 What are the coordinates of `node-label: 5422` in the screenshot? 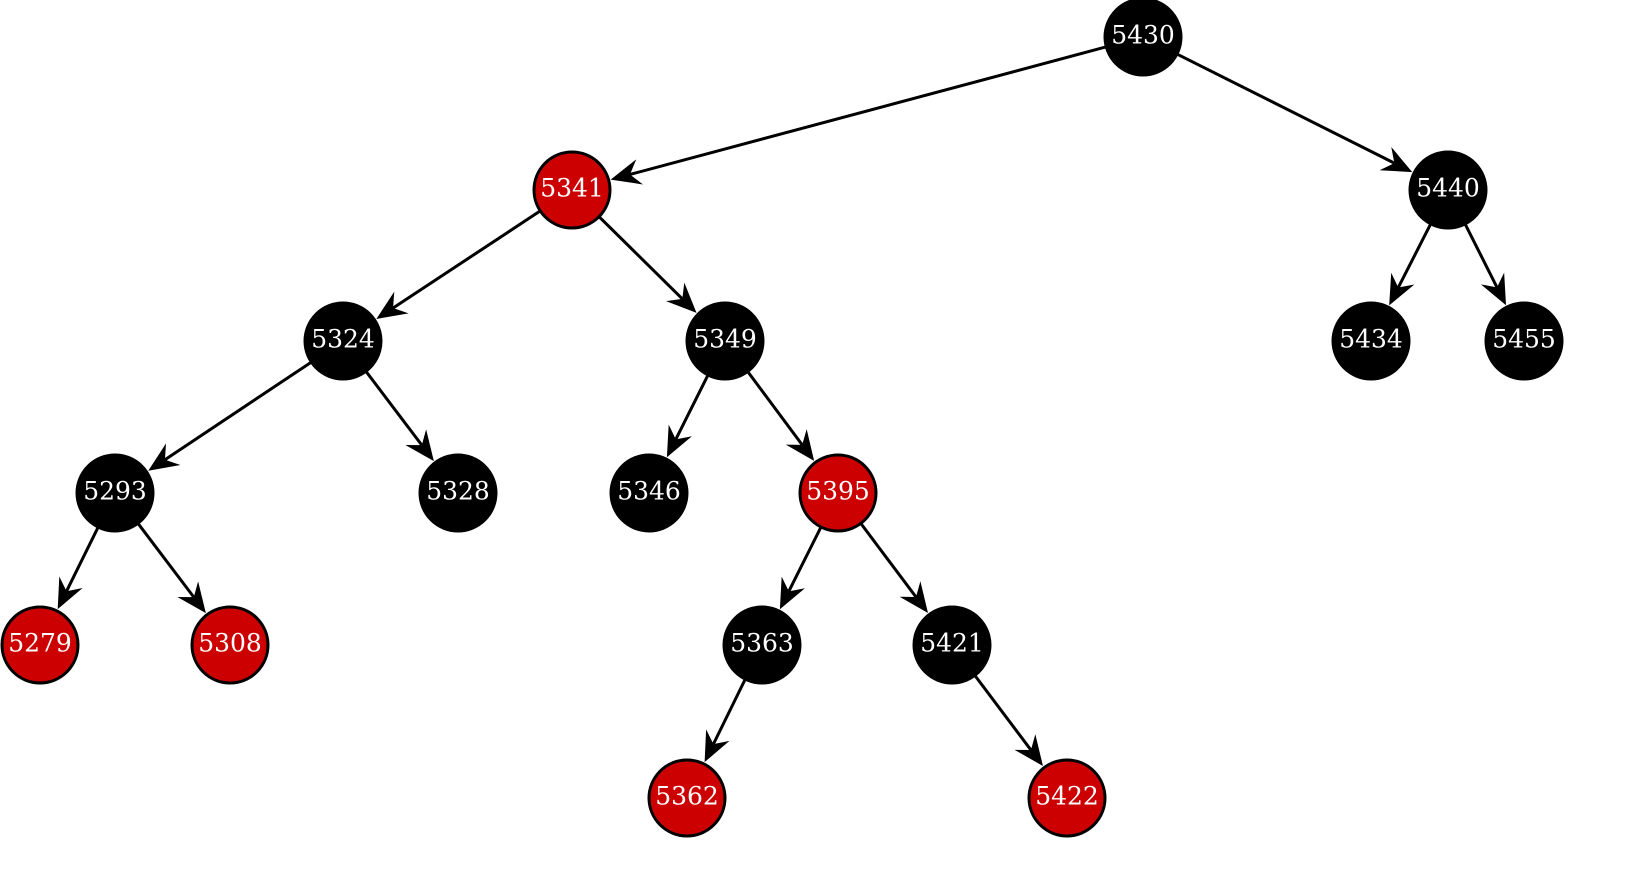 It's located at (1067, 796).